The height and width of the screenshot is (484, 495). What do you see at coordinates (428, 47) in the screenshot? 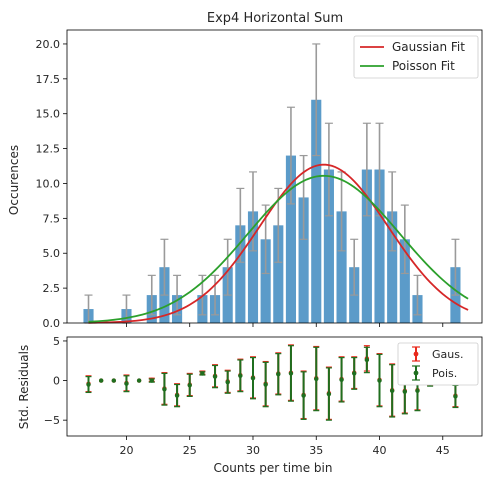
I see `legend-label-gaussian-fit: Gaussian Fit` at bounding box center [428, 47].